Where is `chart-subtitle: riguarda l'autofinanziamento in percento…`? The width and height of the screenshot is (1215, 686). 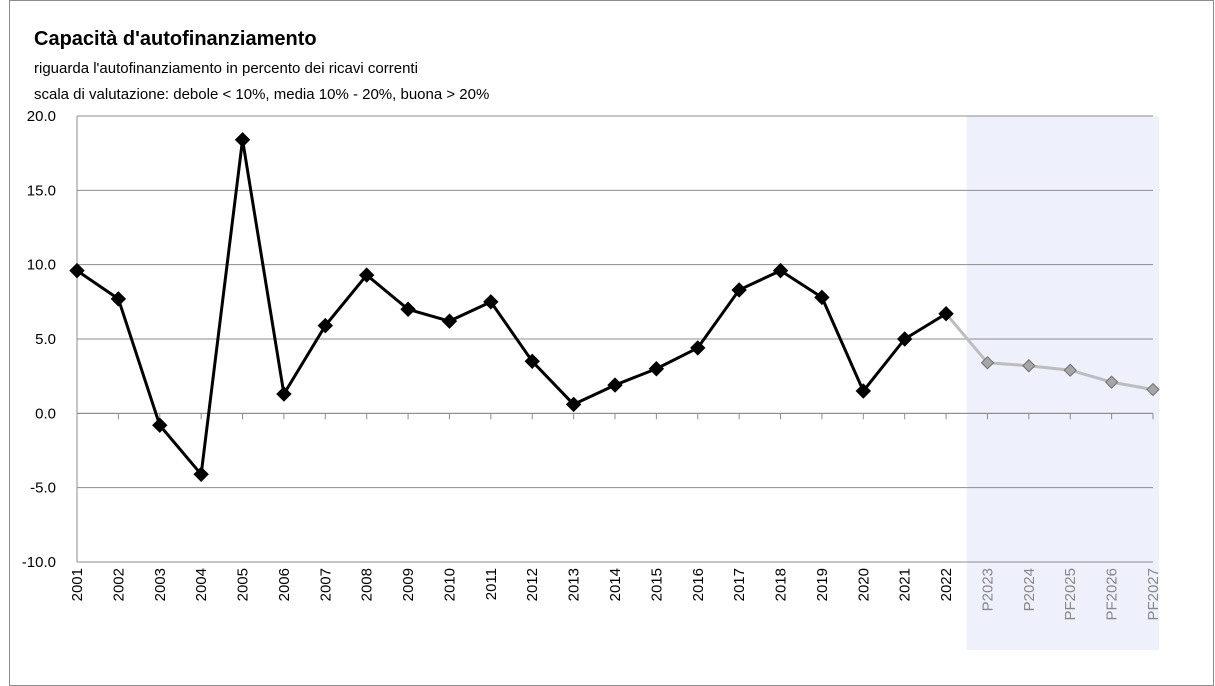
chart-subtitle: riguarda l'autofinanziamento in percento… is located at coordinates (226, 68).